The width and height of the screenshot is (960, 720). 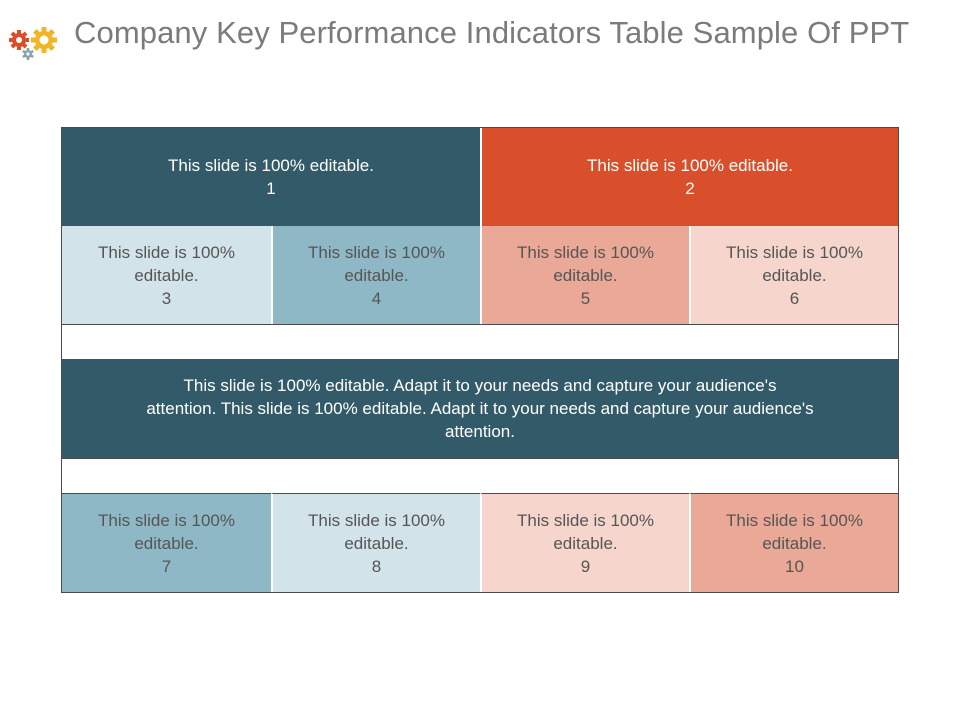 What do you see at coordinates (33, 43) in the screenshot?
I see `gears-icon` at bounding box center [33, 43].